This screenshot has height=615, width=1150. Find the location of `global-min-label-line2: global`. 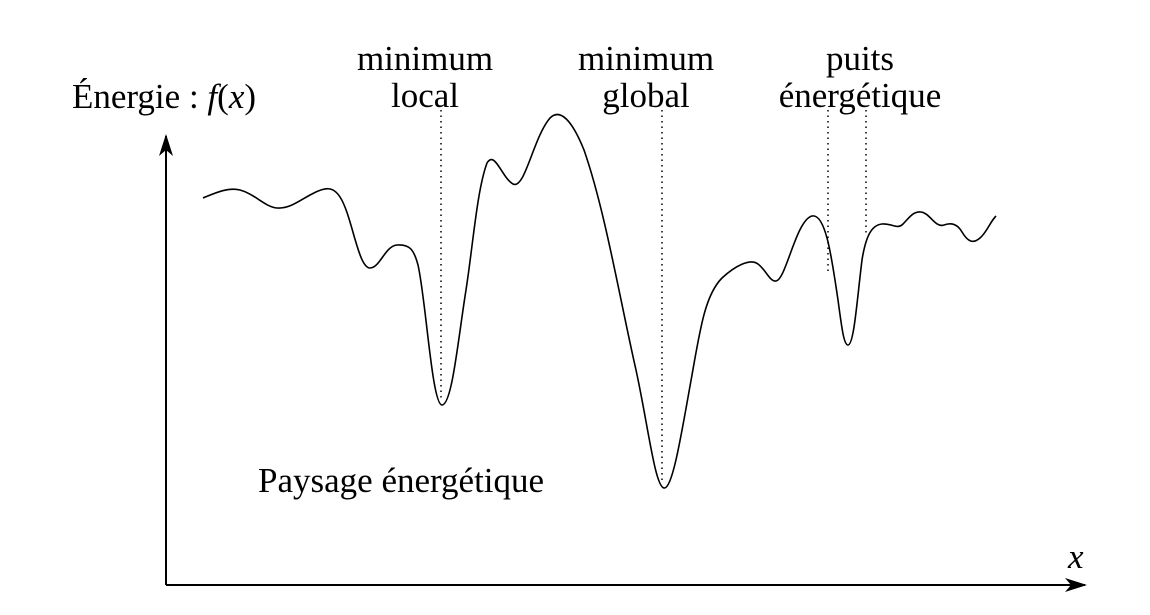

global-min-label-line2: global is located at coordinates (646, 95).